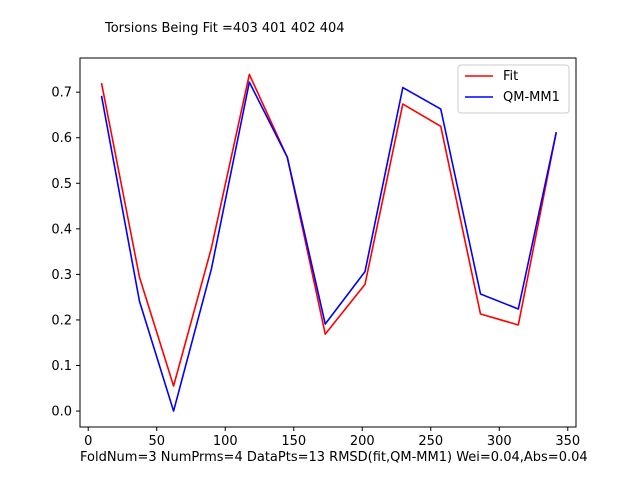  What do you see at coordinates (61, 138) in the screenshot?
I see `y-tick-label: 0.6` at bounding box center [61, 138].